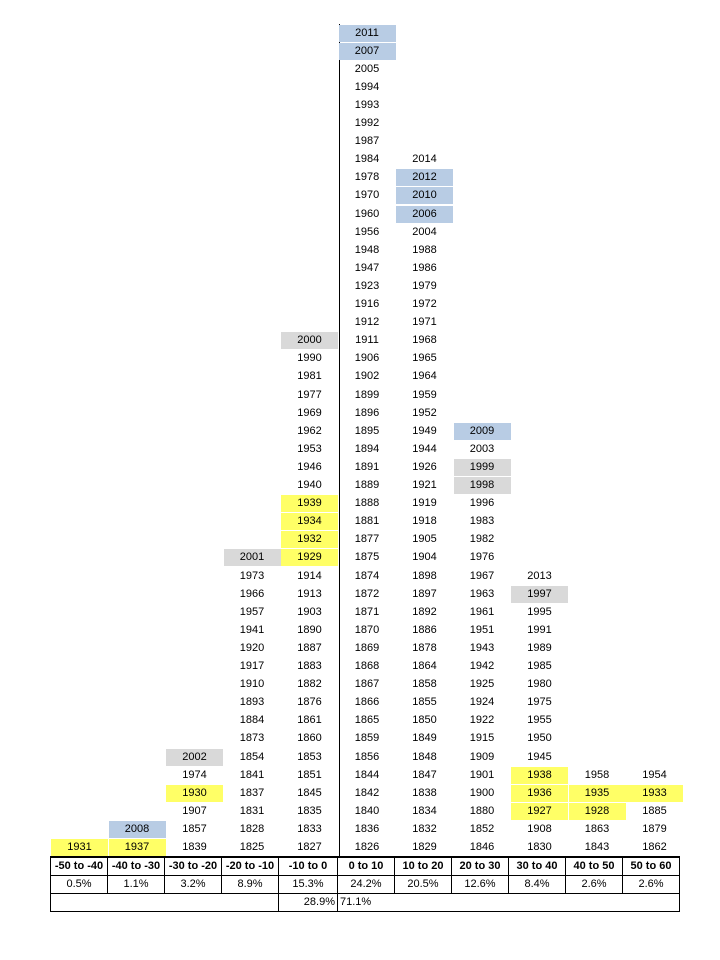 Image resolution: width=720 pixels, height=960 pixels. What do you see at coordinates (482, 485) in the screenshot?
I see `year-cell: 1998` at bounding box center [482, 485].